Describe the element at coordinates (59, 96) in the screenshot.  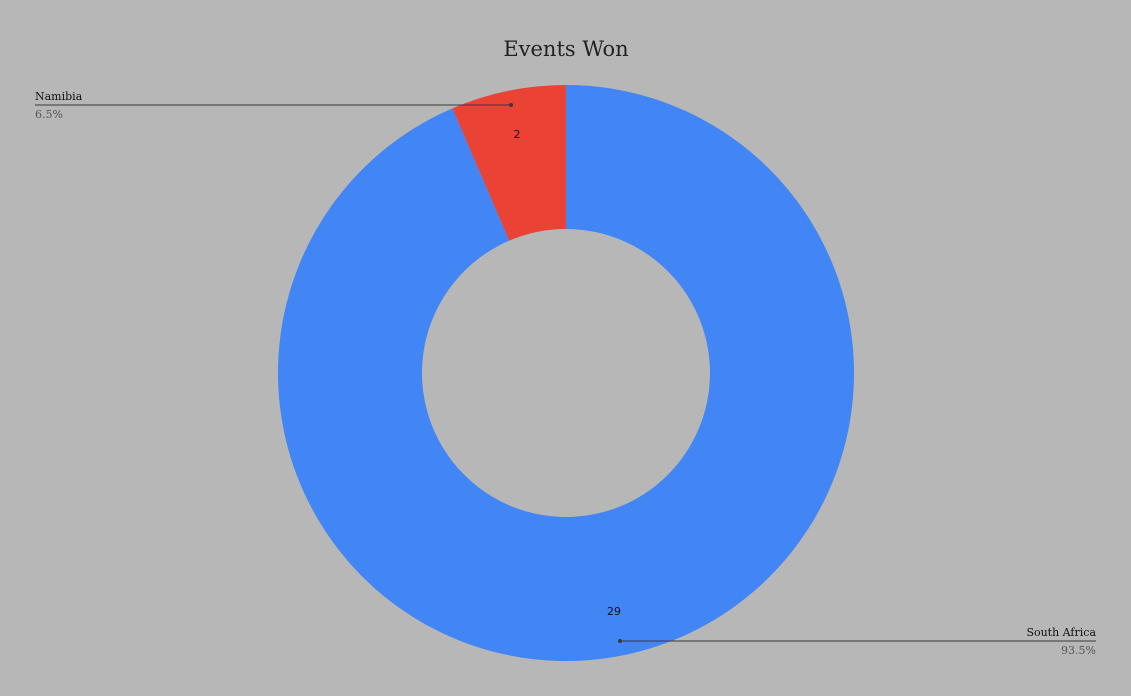
I see `category-label-namibia: Namibia` at that location.